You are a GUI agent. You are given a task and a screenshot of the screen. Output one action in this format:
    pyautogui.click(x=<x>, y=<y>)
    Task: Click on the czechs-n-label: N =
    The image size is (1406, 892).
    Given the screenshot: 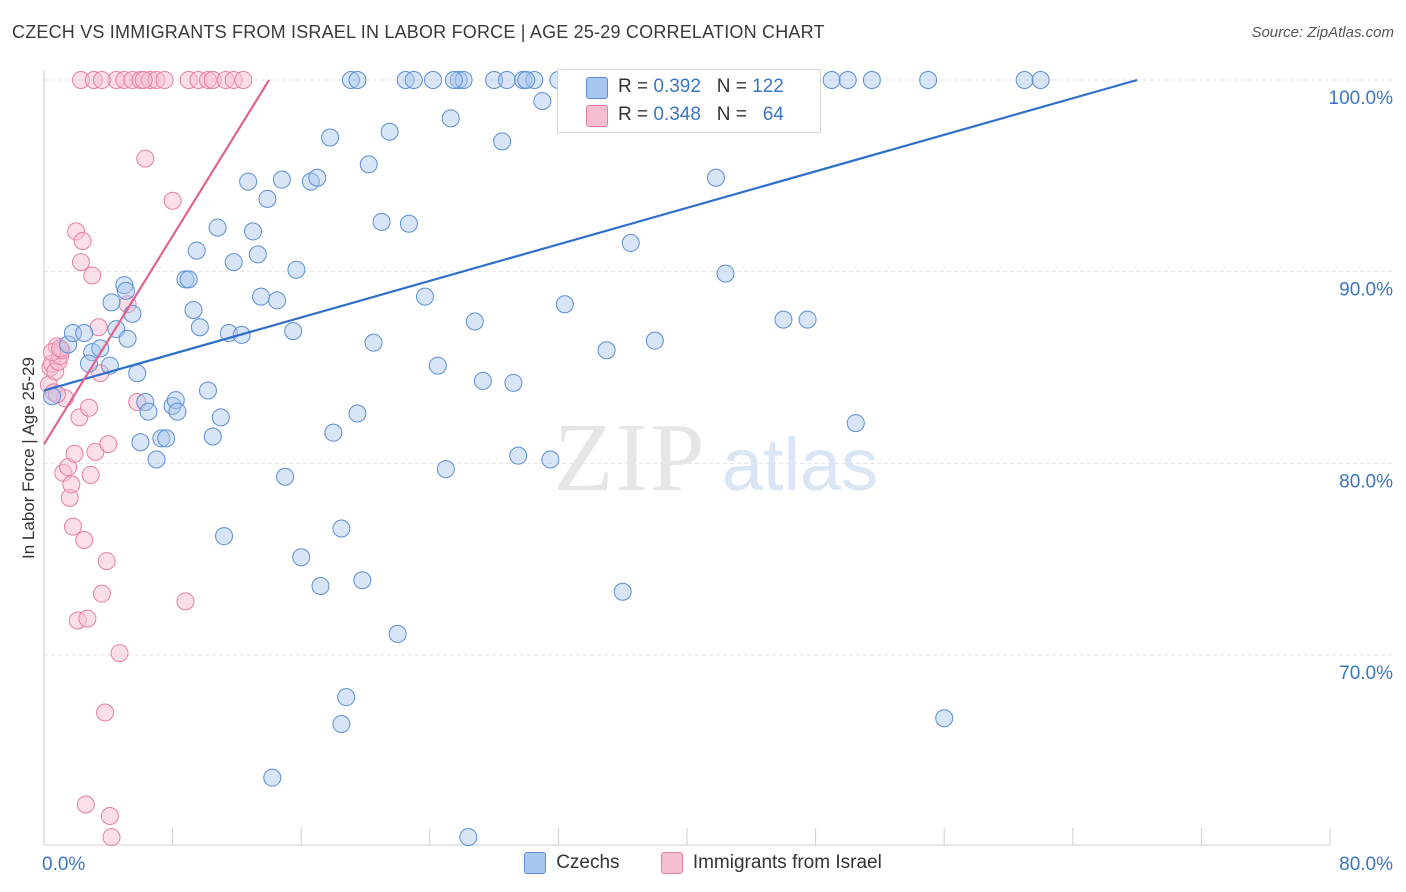 What is the action you would take?
    pyautogui.click(x=734, y=86)
    